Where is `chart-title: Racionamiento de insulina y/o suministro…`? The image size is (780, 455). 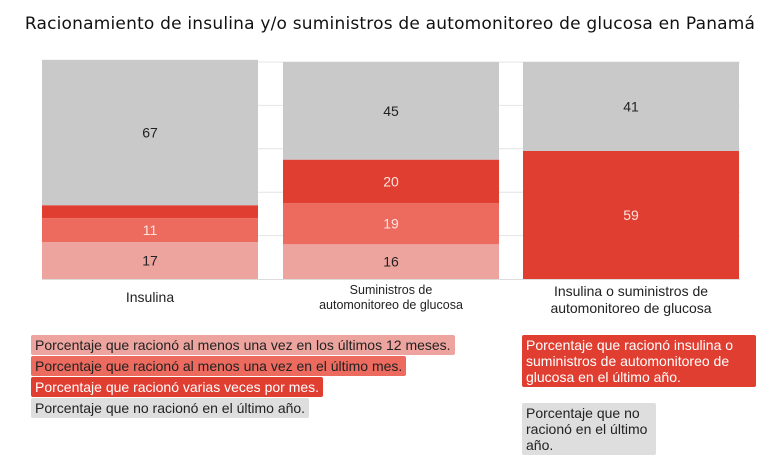 chart-title: Racionamiento de insulina y/o suministro… is located at coordinates (390, 24).